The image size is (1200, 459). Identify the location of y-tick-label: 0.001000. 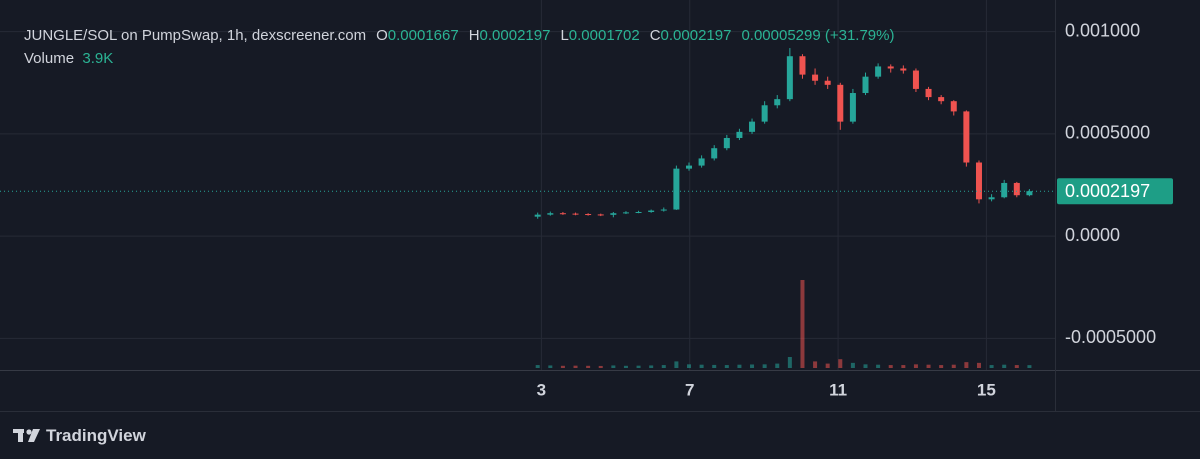
(1102, 30).